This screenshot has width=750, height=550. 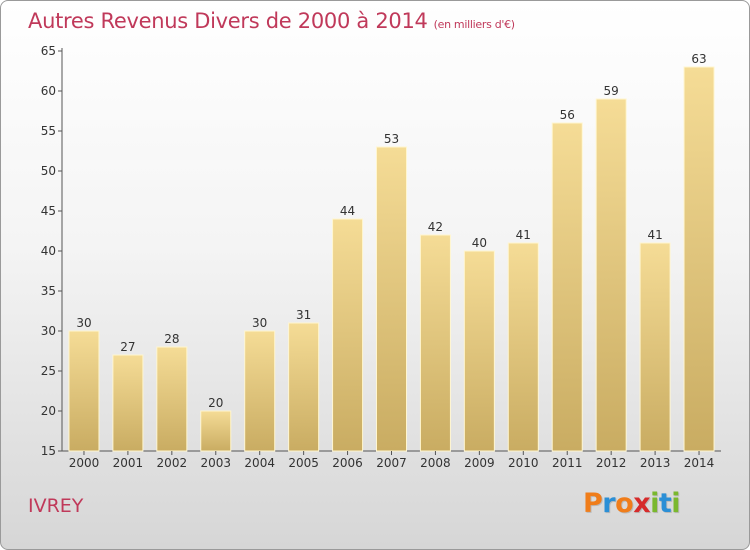 What do you see at coordinates (48, 171) in the screenshot?
I see `y-tick-label: 50` at bounding box center [48, 171].